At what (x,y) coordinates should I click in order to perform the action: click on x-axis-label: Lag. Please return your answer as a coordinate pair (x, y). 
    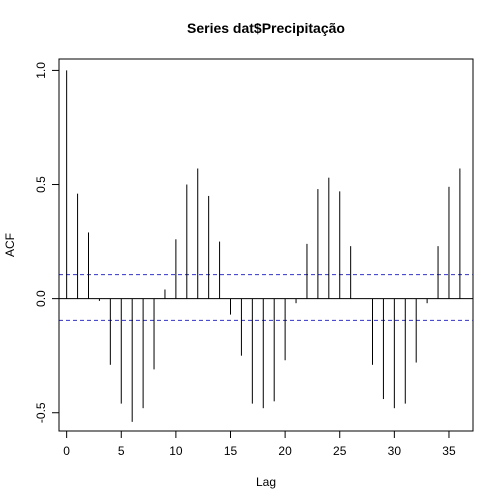
    Looking at the image, I should click on (266, 482).